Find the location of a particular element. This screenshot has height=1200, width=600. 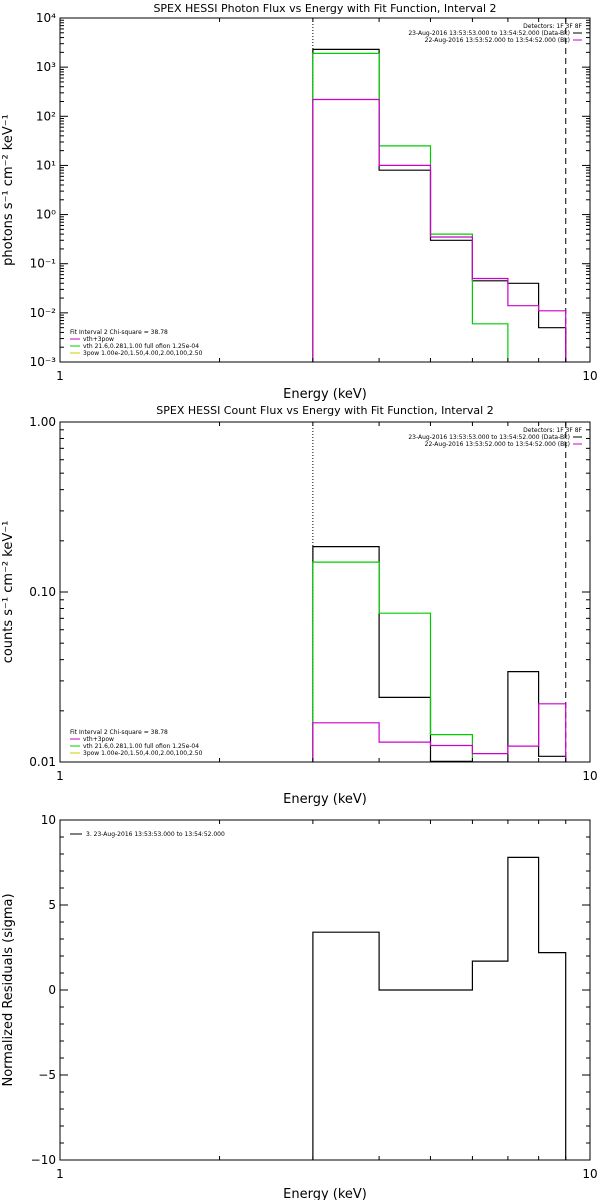

y-axis-label: counts s⁻¹ cm⁻² keV⁻¹ is located at coordinates (8, 592).